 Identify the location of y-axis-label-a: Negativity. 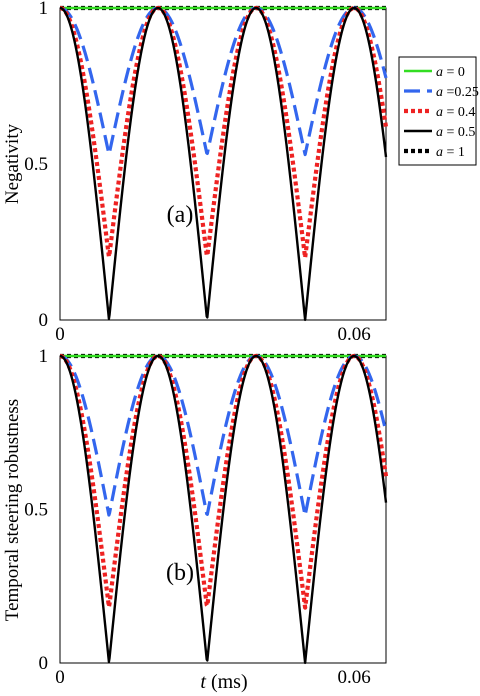
(12, 163).